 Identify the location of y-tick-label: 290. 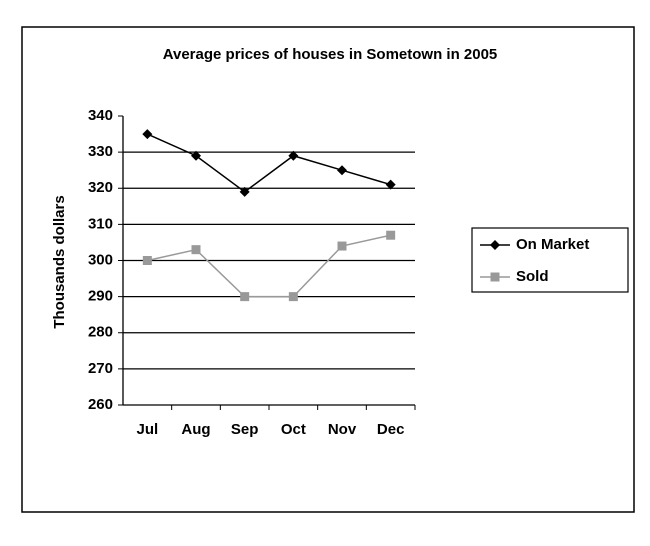
(100, 296).